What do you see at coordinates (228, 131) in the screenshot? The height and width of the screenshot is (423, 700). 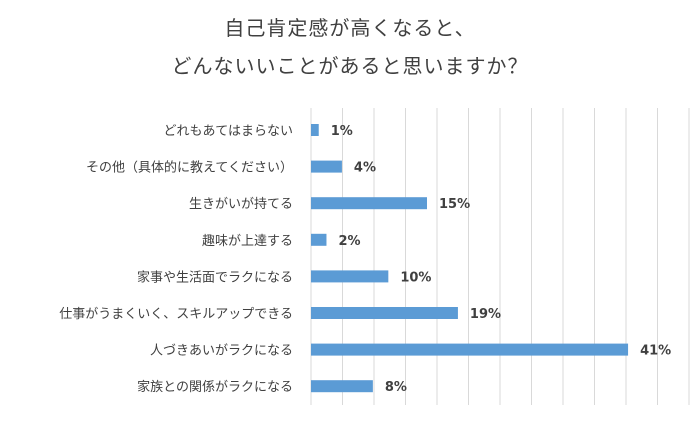 I see `category-label: どれもあてはまらない` at bounding box center [228, 131].